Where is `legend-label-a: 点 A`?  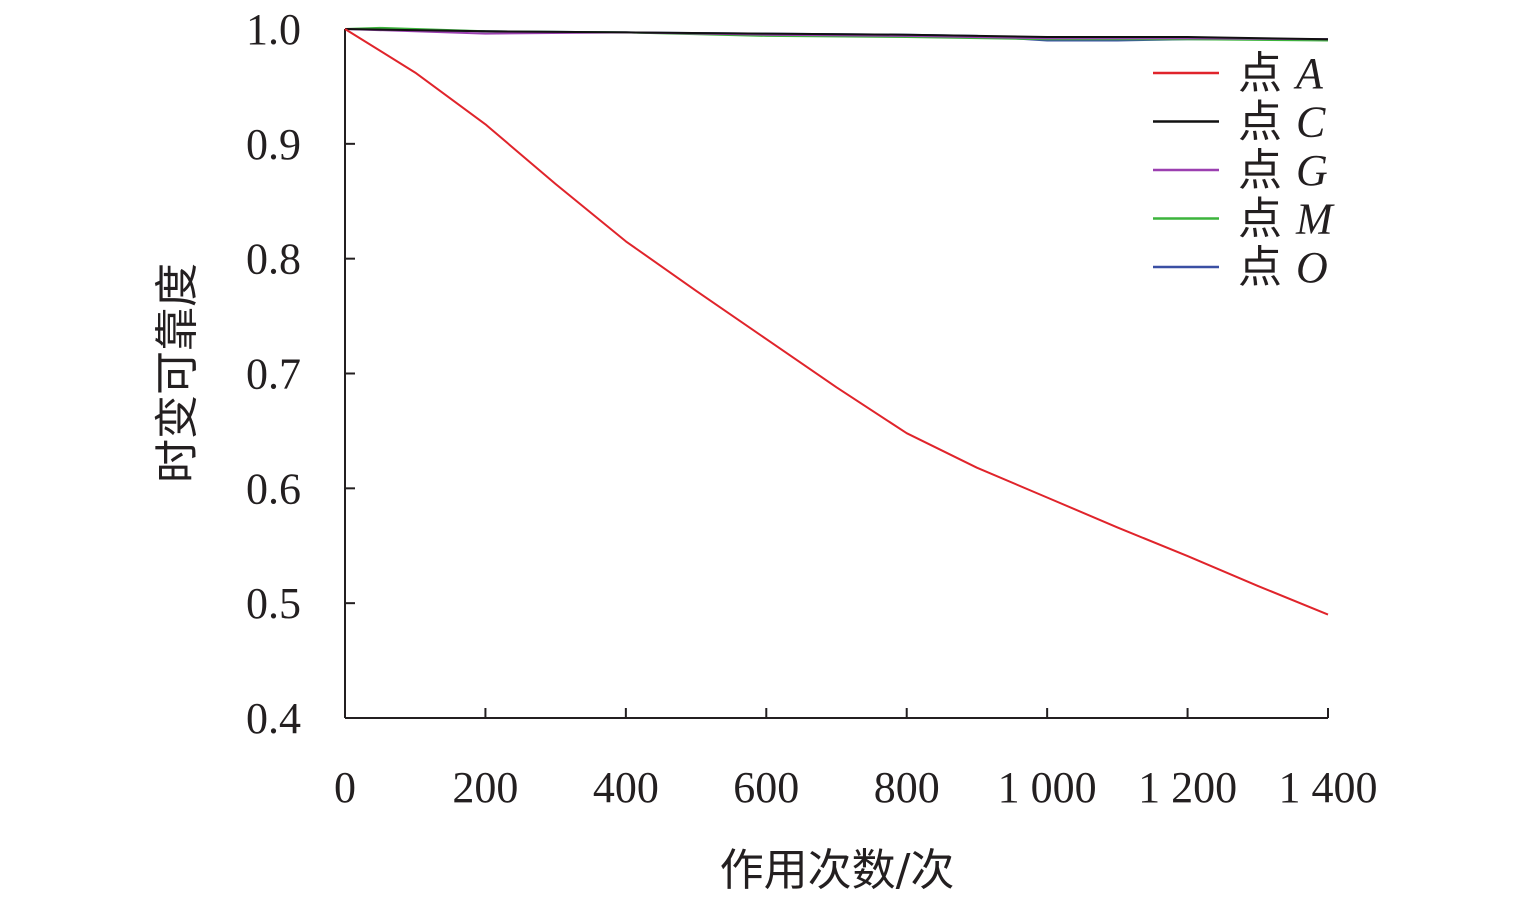
legend-label-a: 点 A is located at coordinates (1281, 73).